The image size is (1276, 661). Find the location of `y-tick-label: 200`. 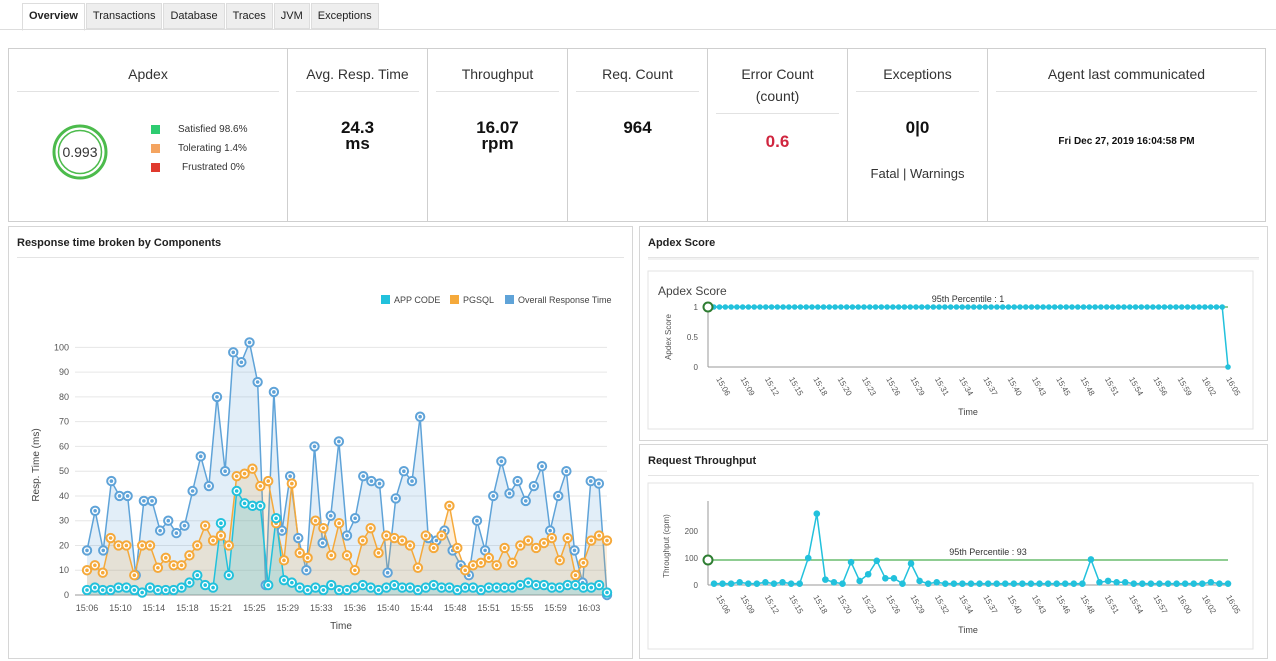

y-tick-label: 200 is located at coordinates (692, 531).